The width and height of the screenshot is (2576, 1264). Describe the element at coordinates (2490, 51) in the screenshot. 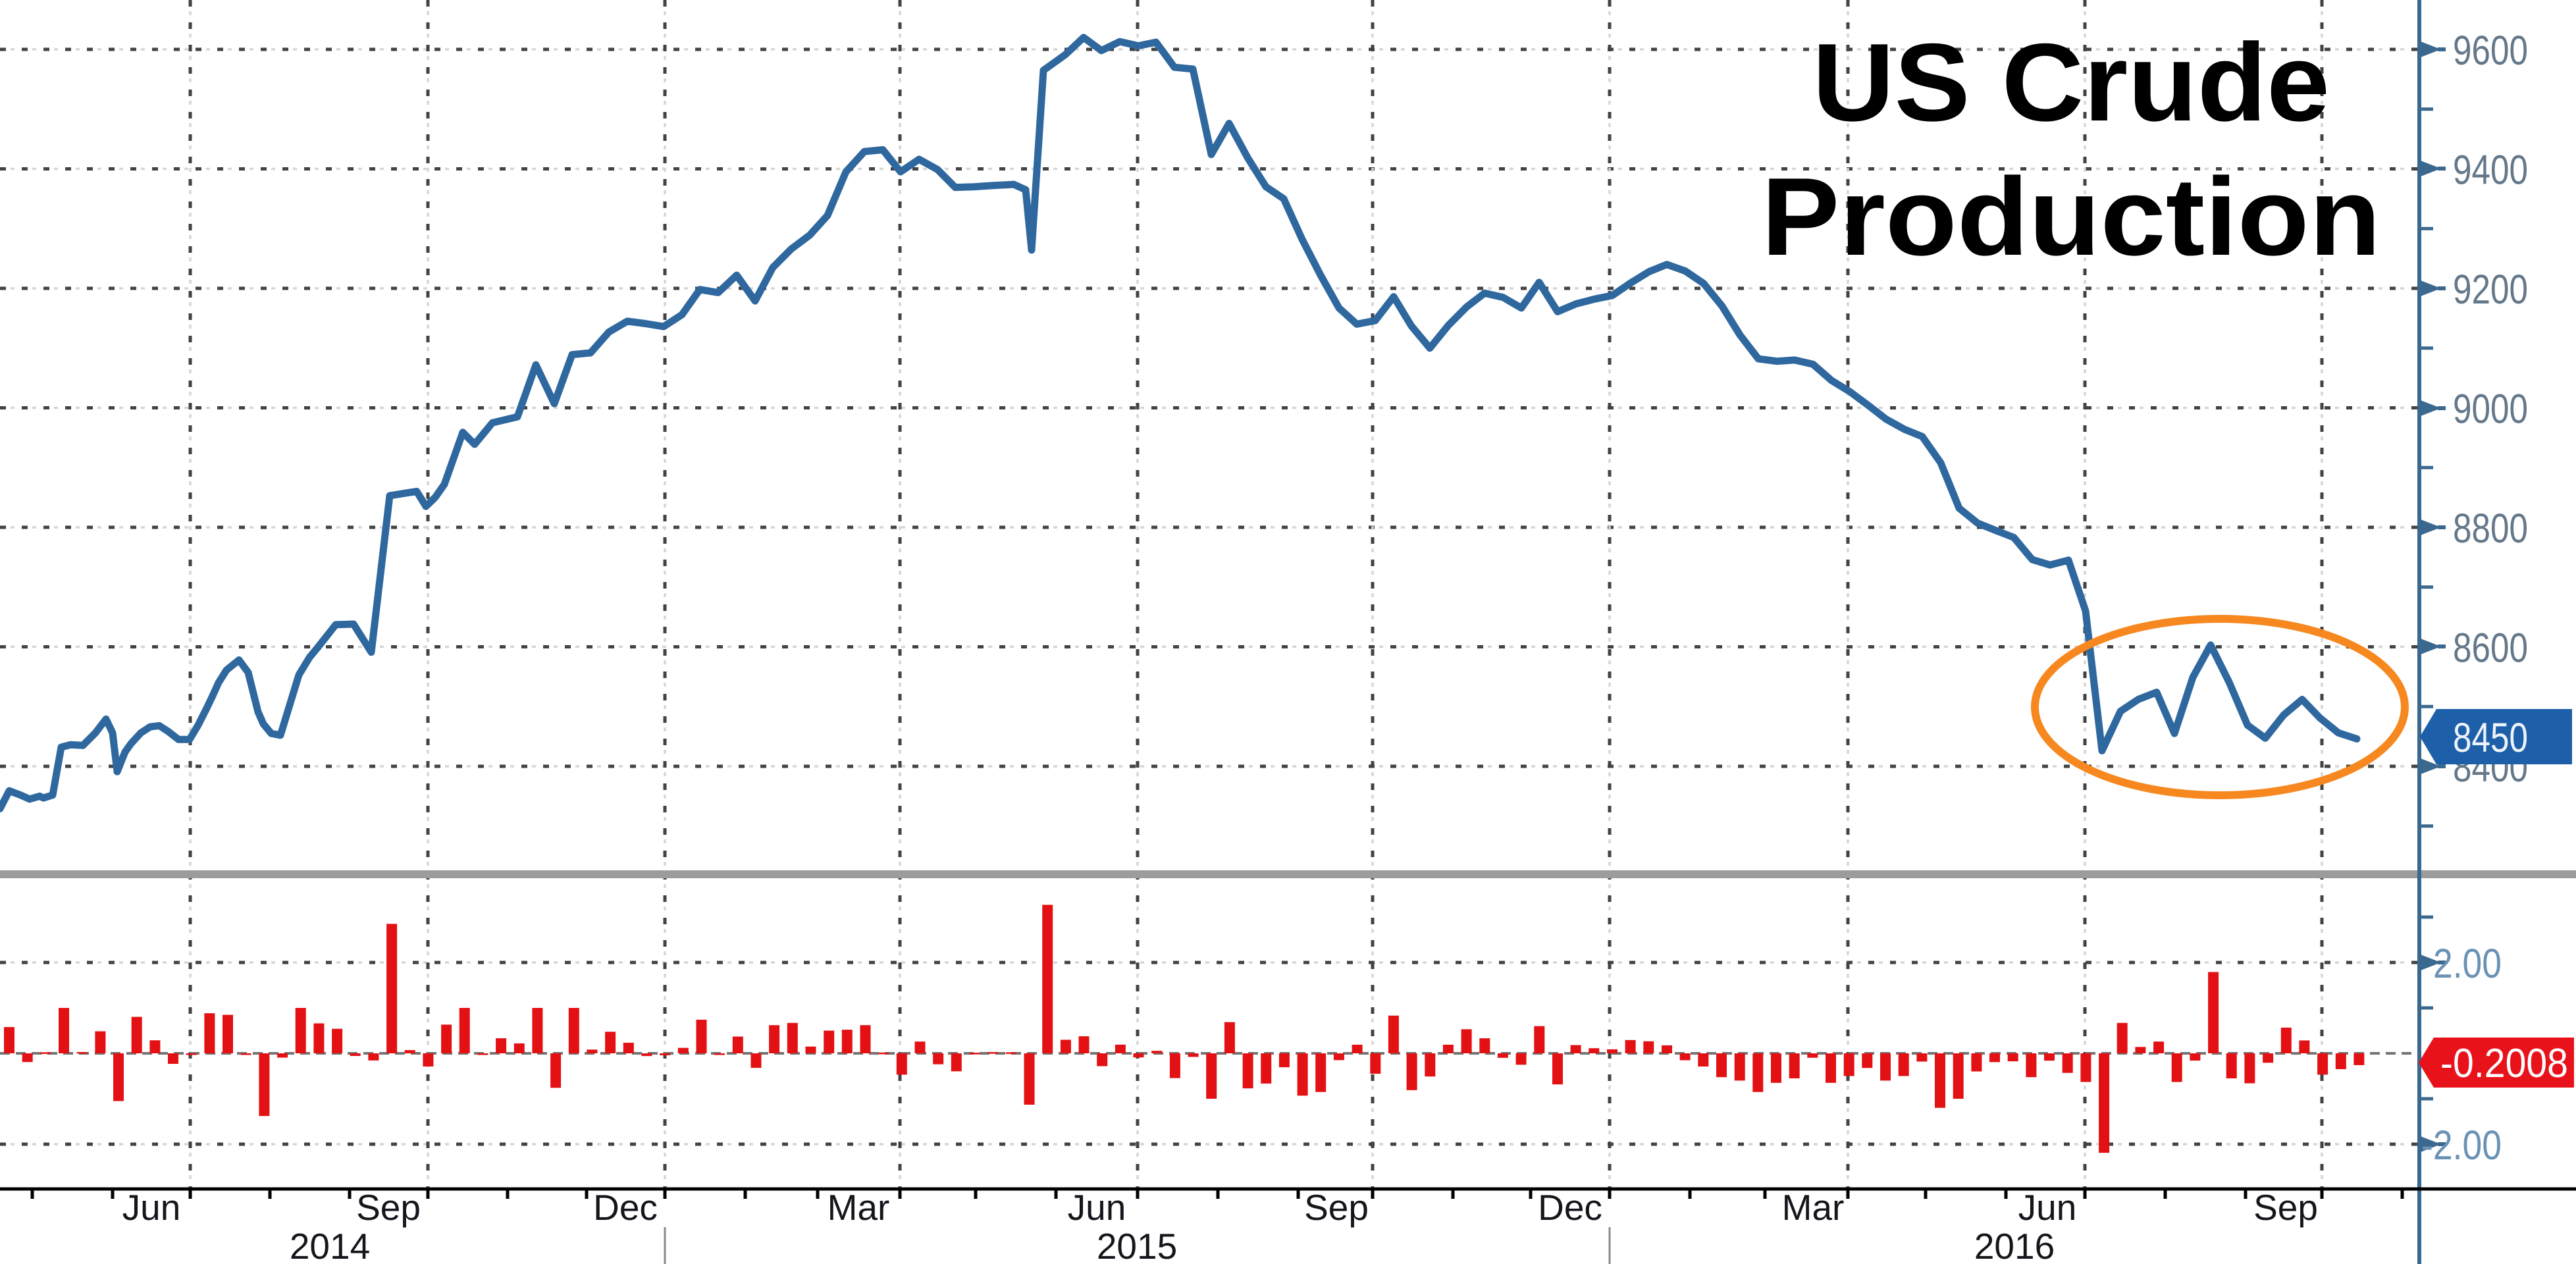

I see `svg-text: 9600` at that location.